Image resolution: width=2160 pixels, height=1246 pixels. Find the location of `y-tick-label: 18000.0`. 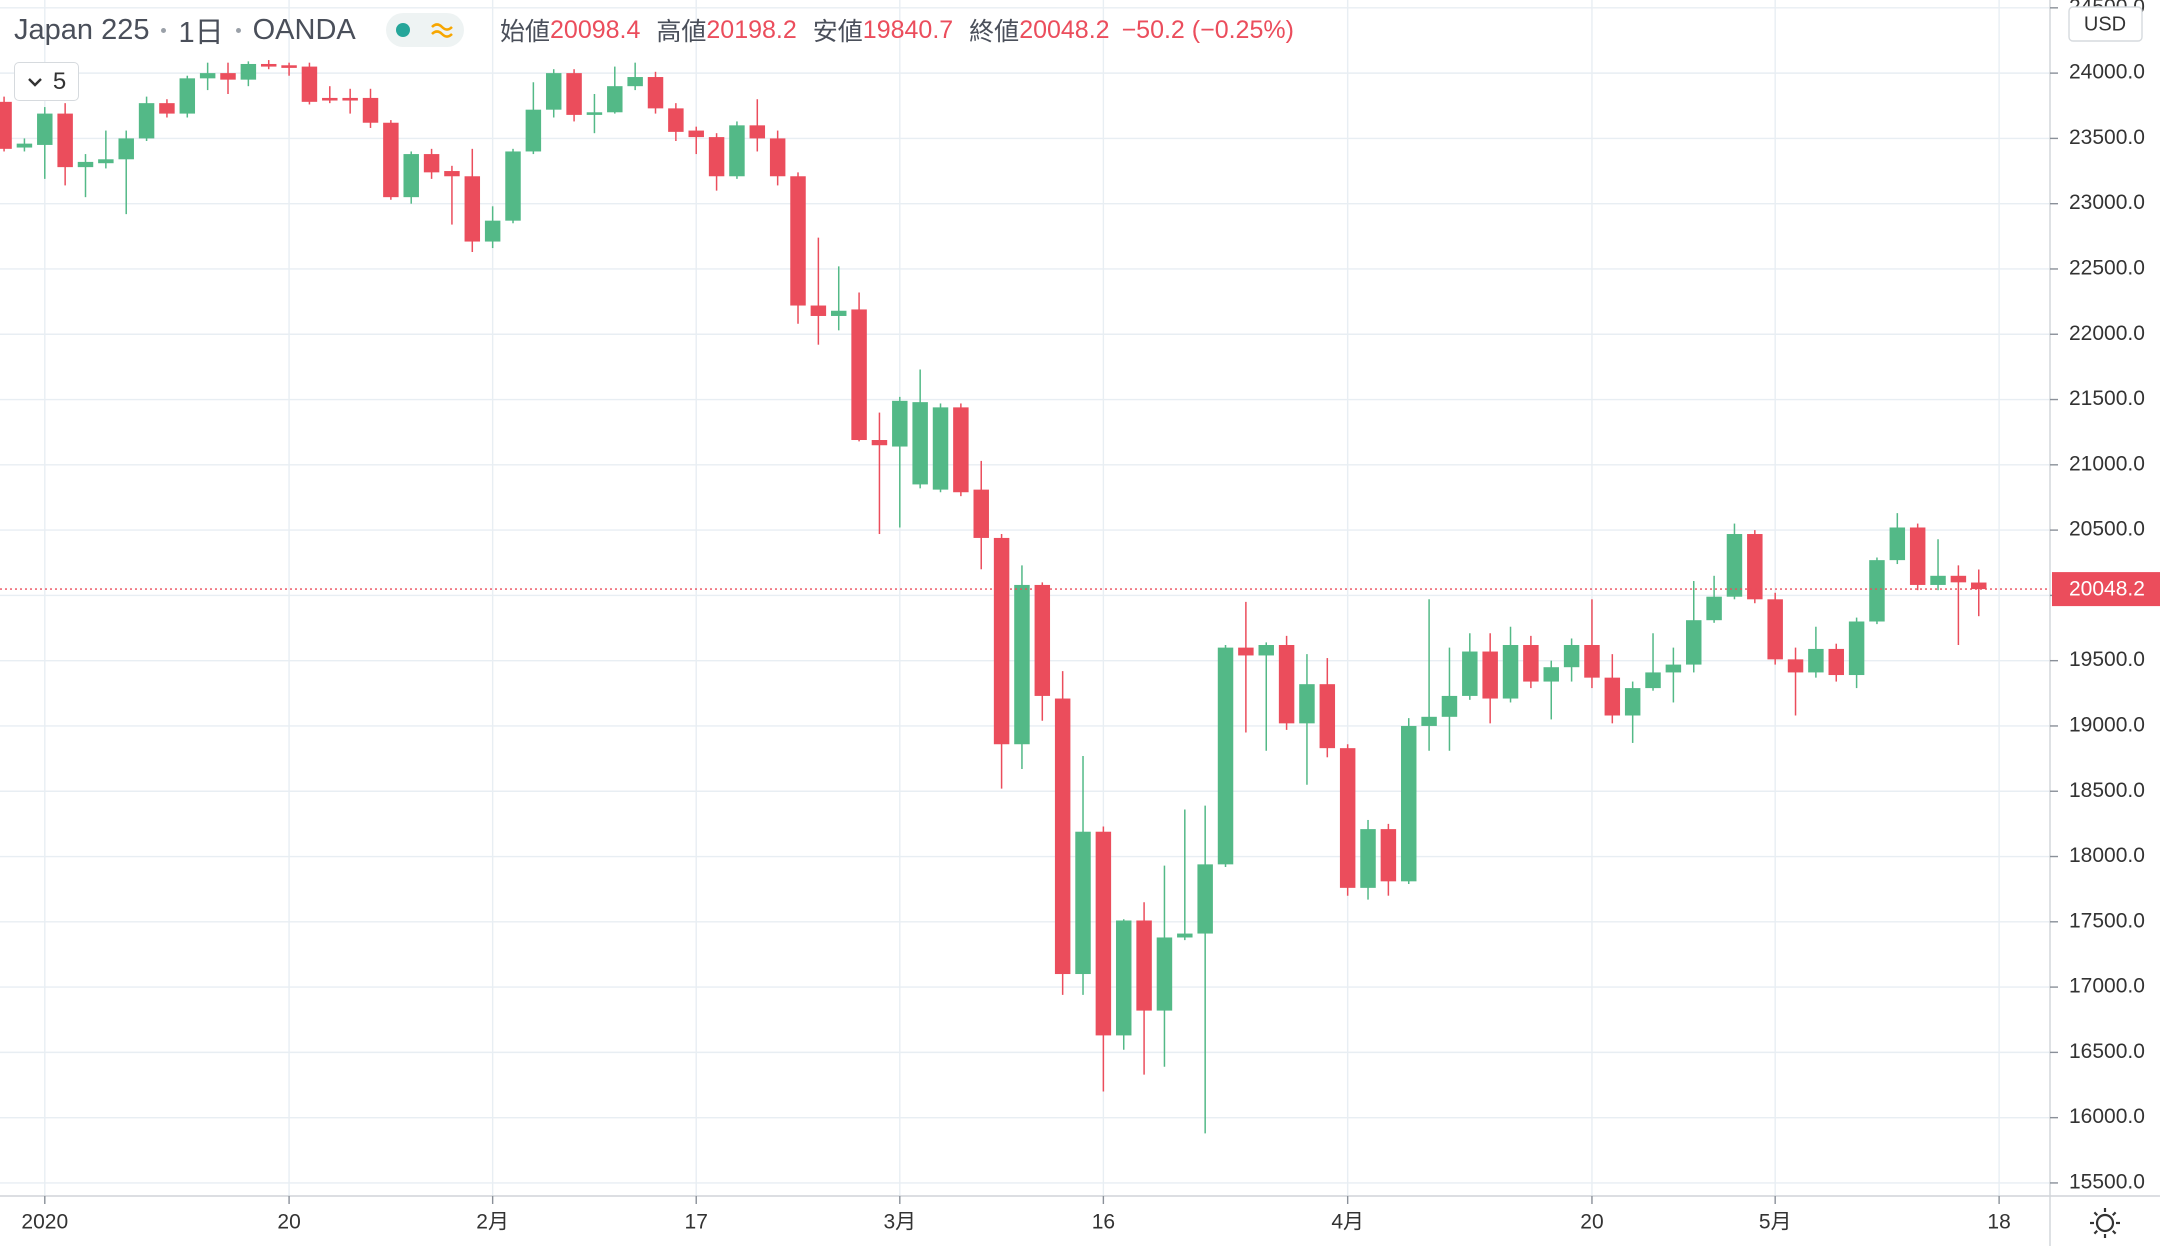

y-tick-label: 18000.0 is located at coordinates (2107, 855).